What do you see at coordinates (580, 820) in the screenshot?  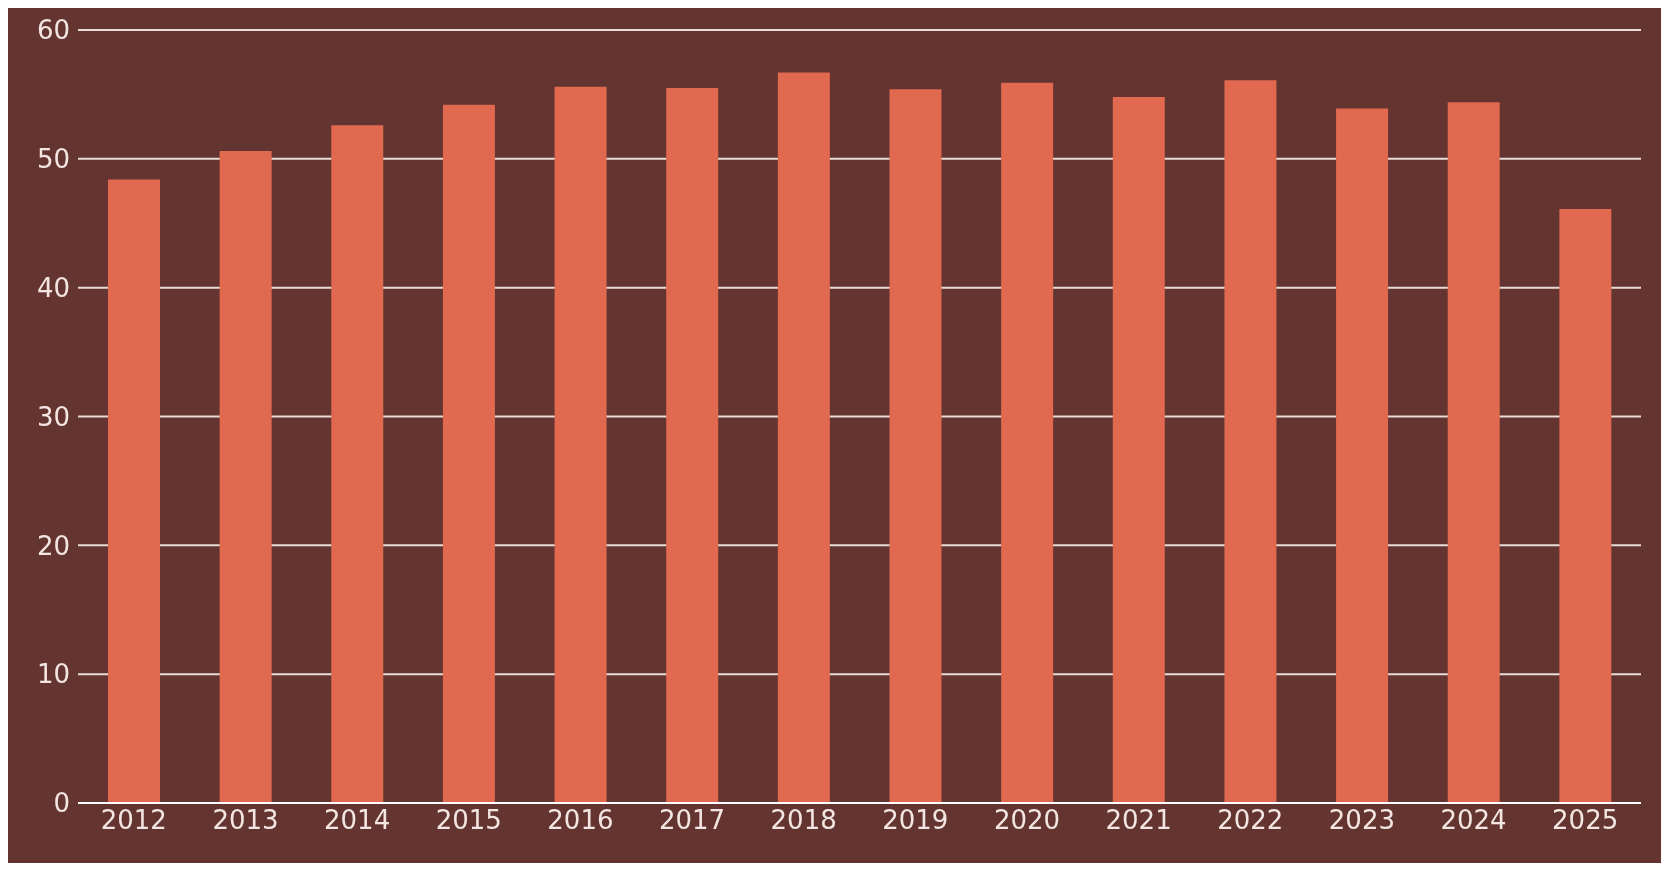 I see `x-tick-label: 2016` at bounding box center [580, 820].